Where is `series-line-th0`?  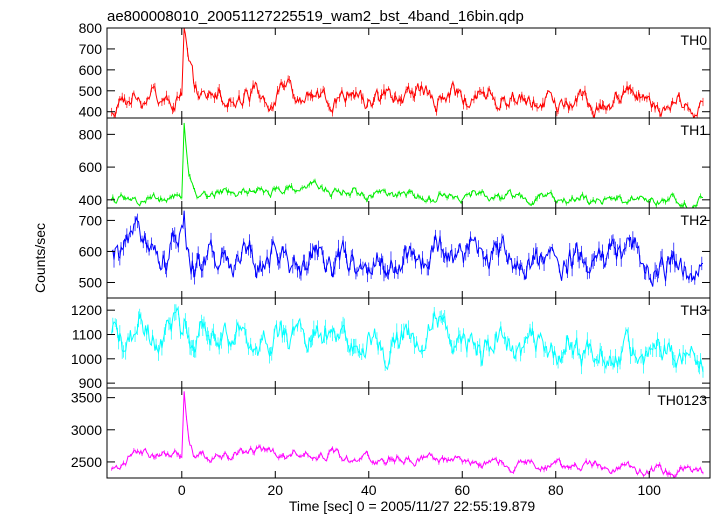 series-line-th0 is located at coordinates (407, 73).